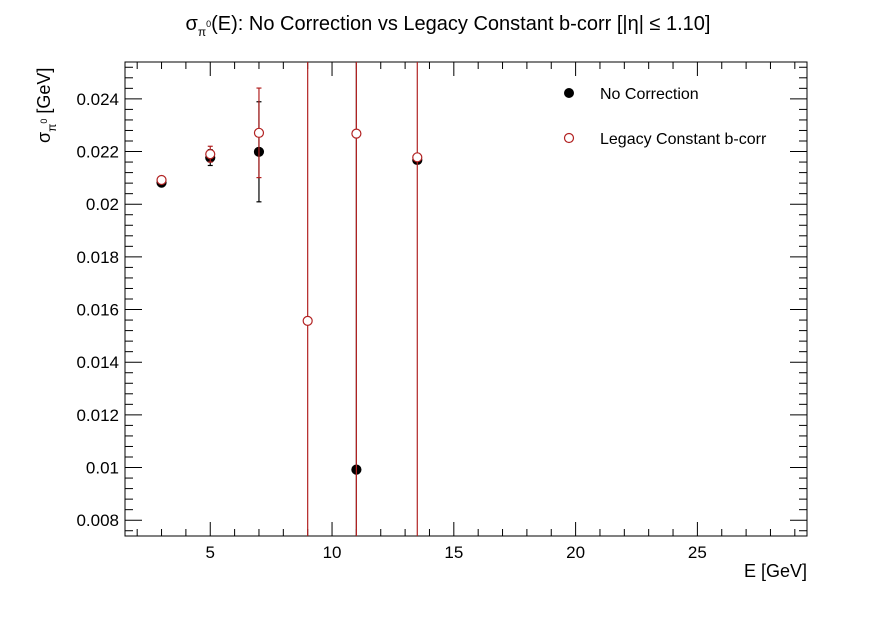 The width and height of the screenshot is (896, 622). What do you see at coordinates (97, 362) in the screenshot?
I see `y-tick-label: 0.014` at bounding box center [97, 362].